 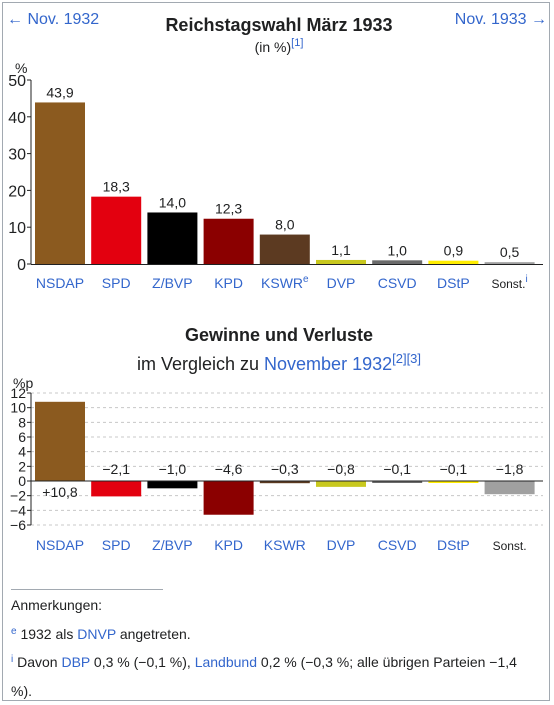 I want to click on chart1-footnote-ref: [1], so click(x=297, y=43).